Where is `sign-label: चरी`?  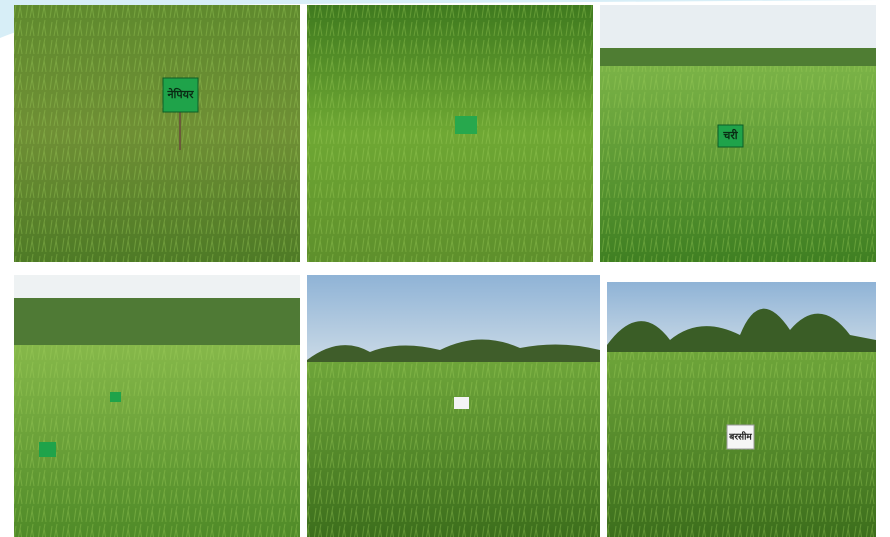 sign-label: चरी is located at coordinates (730, 135).